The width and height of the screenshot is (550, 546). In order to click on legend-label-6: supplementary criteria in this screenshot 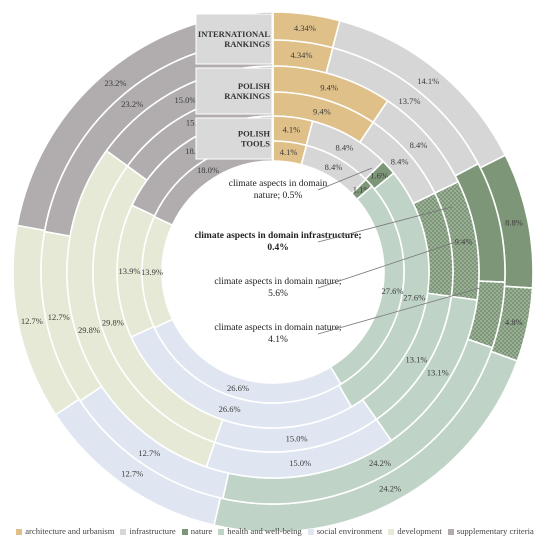, I will do `click(495, 531)`.